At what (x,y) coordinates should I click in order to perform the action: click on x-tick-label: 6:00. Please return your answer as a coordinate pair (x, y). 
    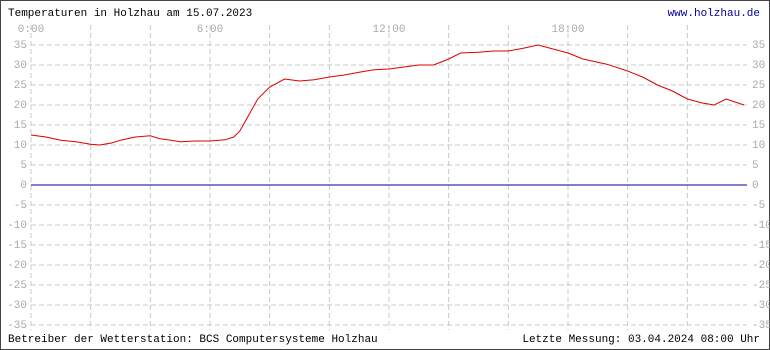
    Looking at the image, I should click on (210, 30).